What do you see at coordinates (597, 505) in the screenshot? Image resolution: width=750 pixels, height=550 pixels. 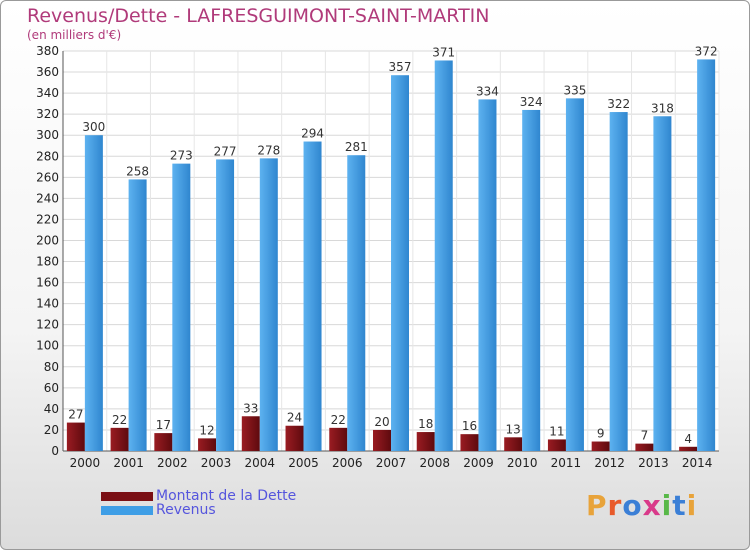 I see `logo-letter: P` at bounding box center [597, 505].